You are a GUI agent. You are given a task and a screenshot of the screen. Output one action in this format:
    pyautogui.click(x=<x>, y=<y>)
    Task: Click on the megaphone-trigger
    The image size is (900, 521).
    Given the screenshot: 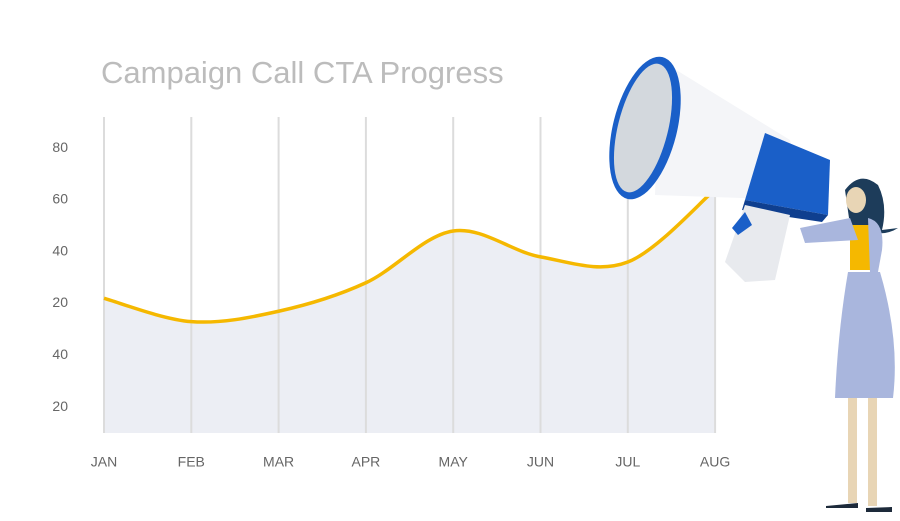 What is the action you would take?
    pyautogui.click(x=742, y=223)
    